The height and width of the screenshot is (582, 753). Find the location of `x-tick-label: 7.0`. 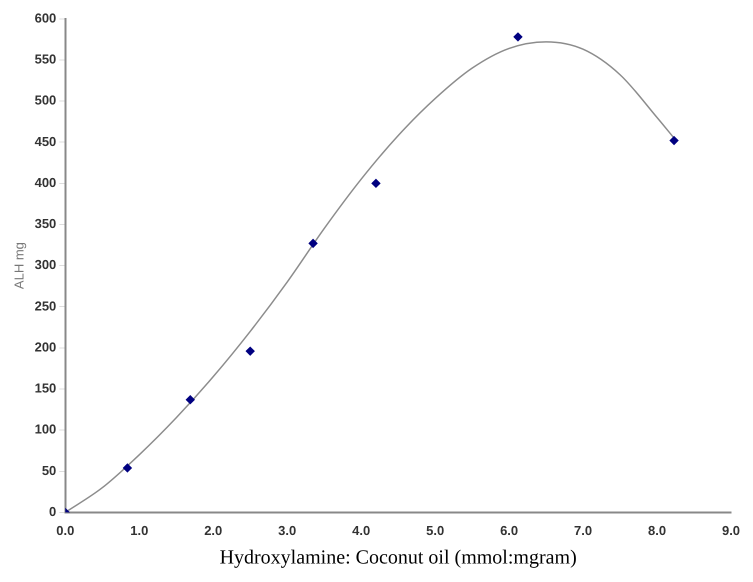

x-tick-label: 7.0 is located at coordinates (583, 530).